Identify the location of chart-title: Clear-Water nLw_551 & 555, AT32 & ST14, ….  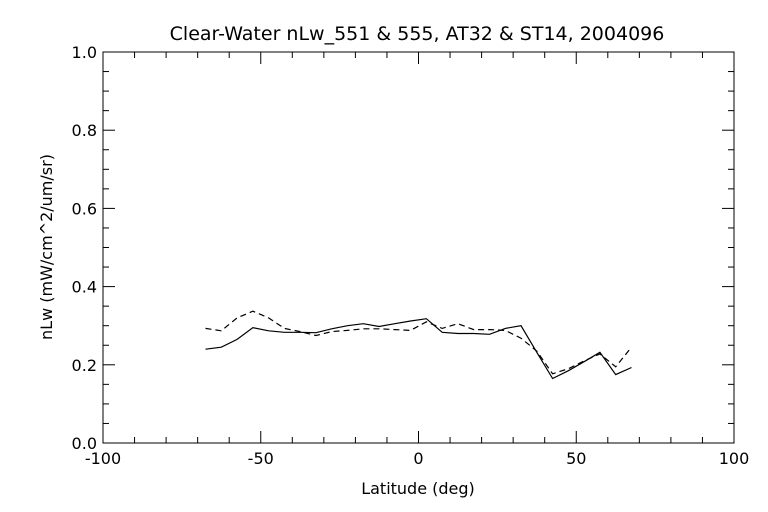
(417, 34).